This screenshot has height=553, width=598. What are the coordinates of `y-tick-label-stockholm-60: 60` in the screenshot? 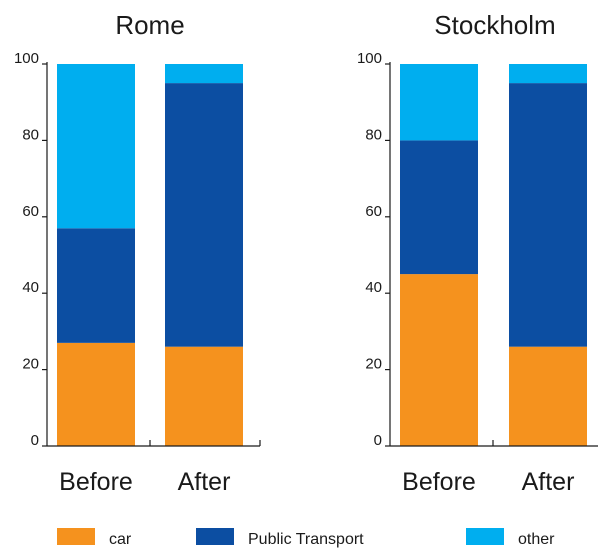 It's located at (373, 211).